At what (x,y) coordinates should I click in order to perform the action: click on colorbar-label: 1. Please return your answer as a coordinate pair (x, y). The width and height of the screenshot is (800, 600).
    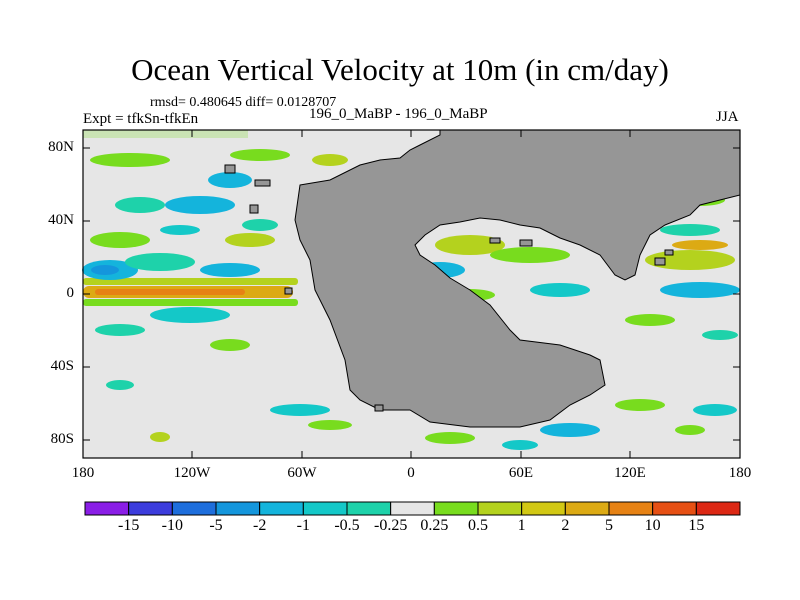
    Looking at the image, I should click on (521, 525).